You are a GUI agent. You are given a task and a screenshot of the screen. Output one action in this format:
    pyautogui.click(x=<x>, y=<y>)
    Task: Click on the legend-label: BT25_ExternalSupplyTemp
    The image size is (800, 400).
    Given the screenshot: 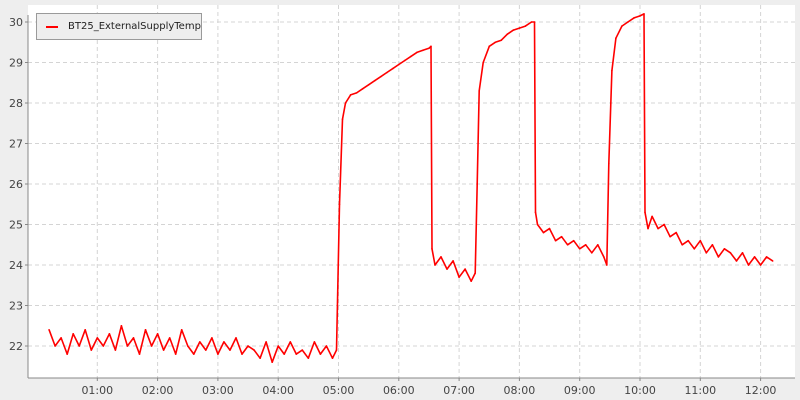 What is the action you would take?
    pyautogui.click(x=134, y=26)
    